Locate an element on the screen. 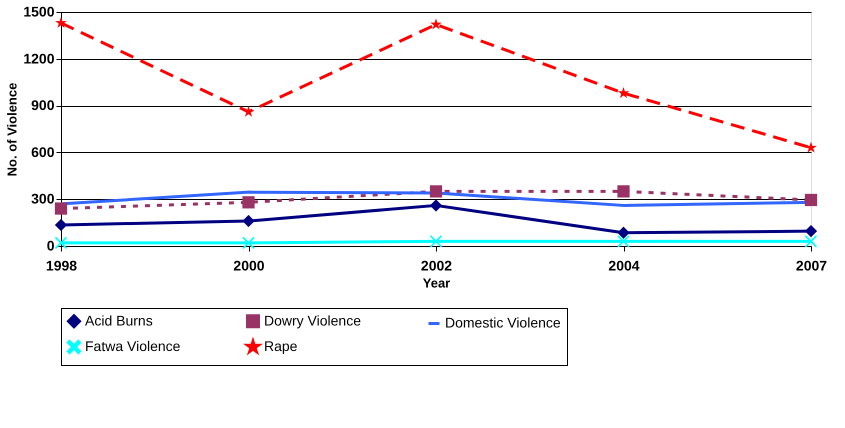 The height and width of the screenshot is (428, 845). y-tick-label: 1500 is located at coordinates (39, 12).